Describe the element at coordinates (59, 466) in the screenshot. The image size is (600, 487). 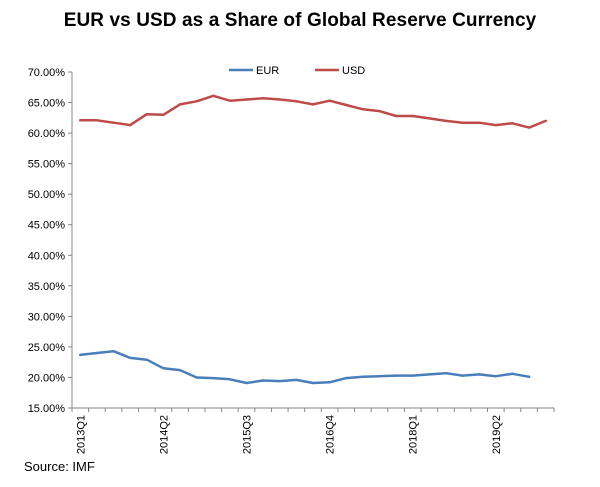
I see `source-note: Source: IMF` at that location.